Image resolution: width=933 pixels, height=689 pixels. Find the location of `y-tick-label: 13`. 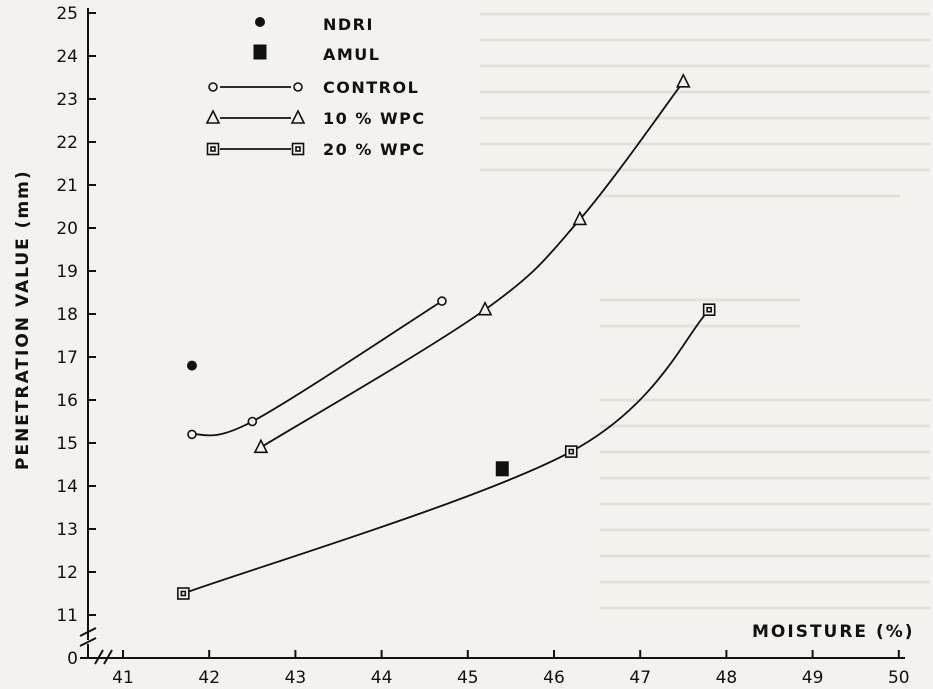

y-tick-label: 13 is located at coordinates (67, 530).